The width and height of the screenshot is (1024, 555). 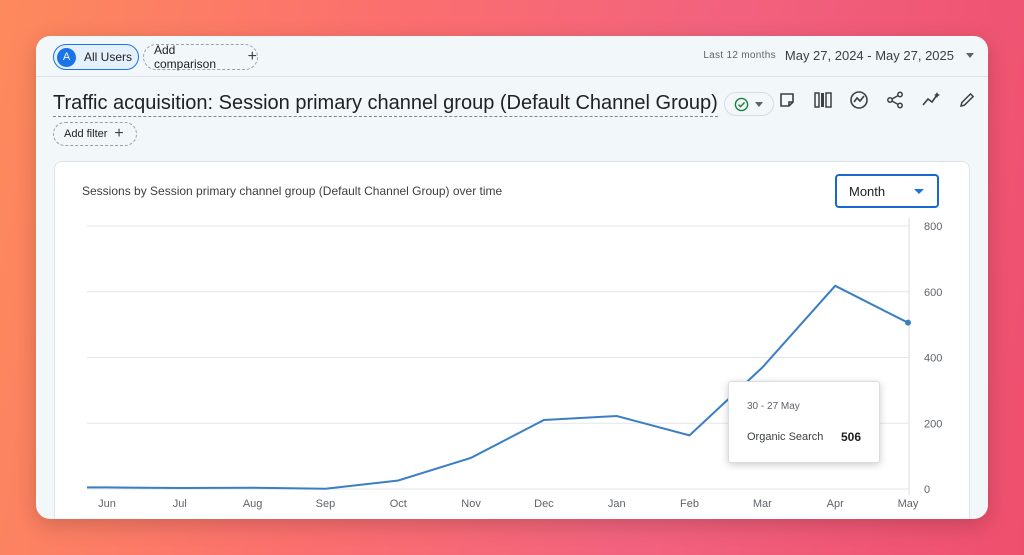 I want to click on edit-icon, so click(x=967, y=100).